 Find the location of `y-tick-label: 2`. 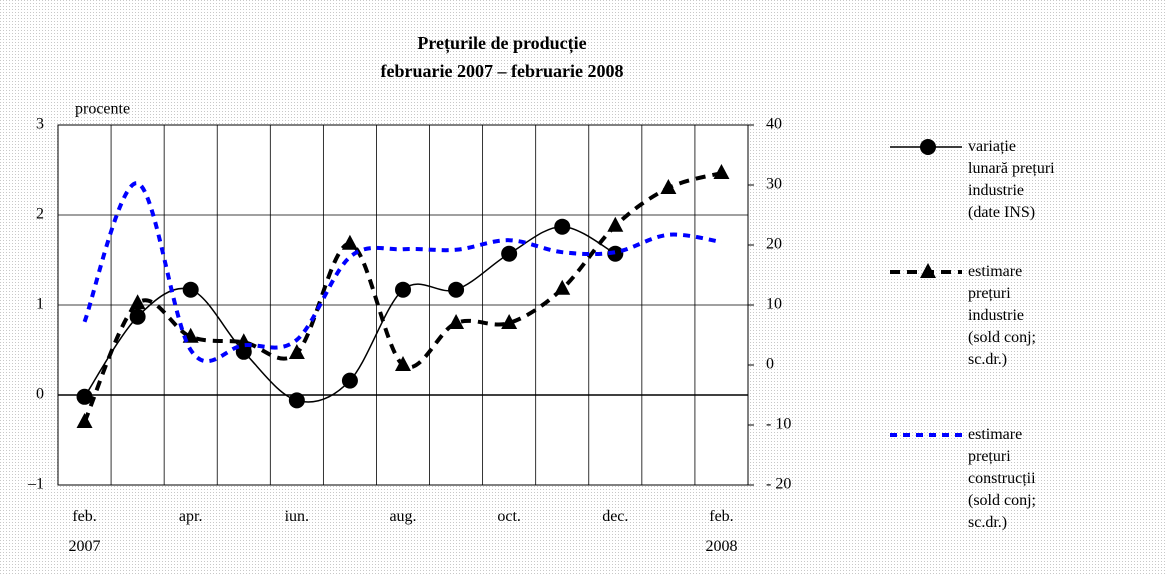

y-tick-label: 2 is located at coordinates (40, 214).